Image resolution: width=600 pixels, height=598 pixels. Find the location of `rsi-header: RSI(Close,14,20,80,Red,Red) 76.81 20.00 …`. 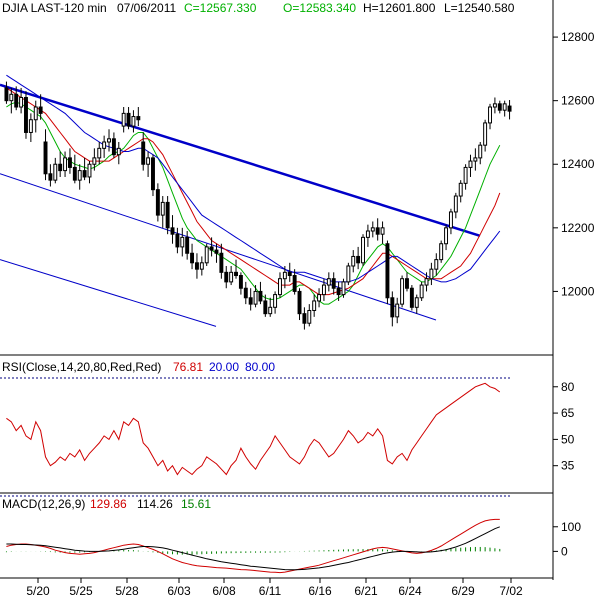

rsi-header: RSI(Close,14,20,80,Red,Red) 76.81 20.00 … is located at coordinates (138, 367).